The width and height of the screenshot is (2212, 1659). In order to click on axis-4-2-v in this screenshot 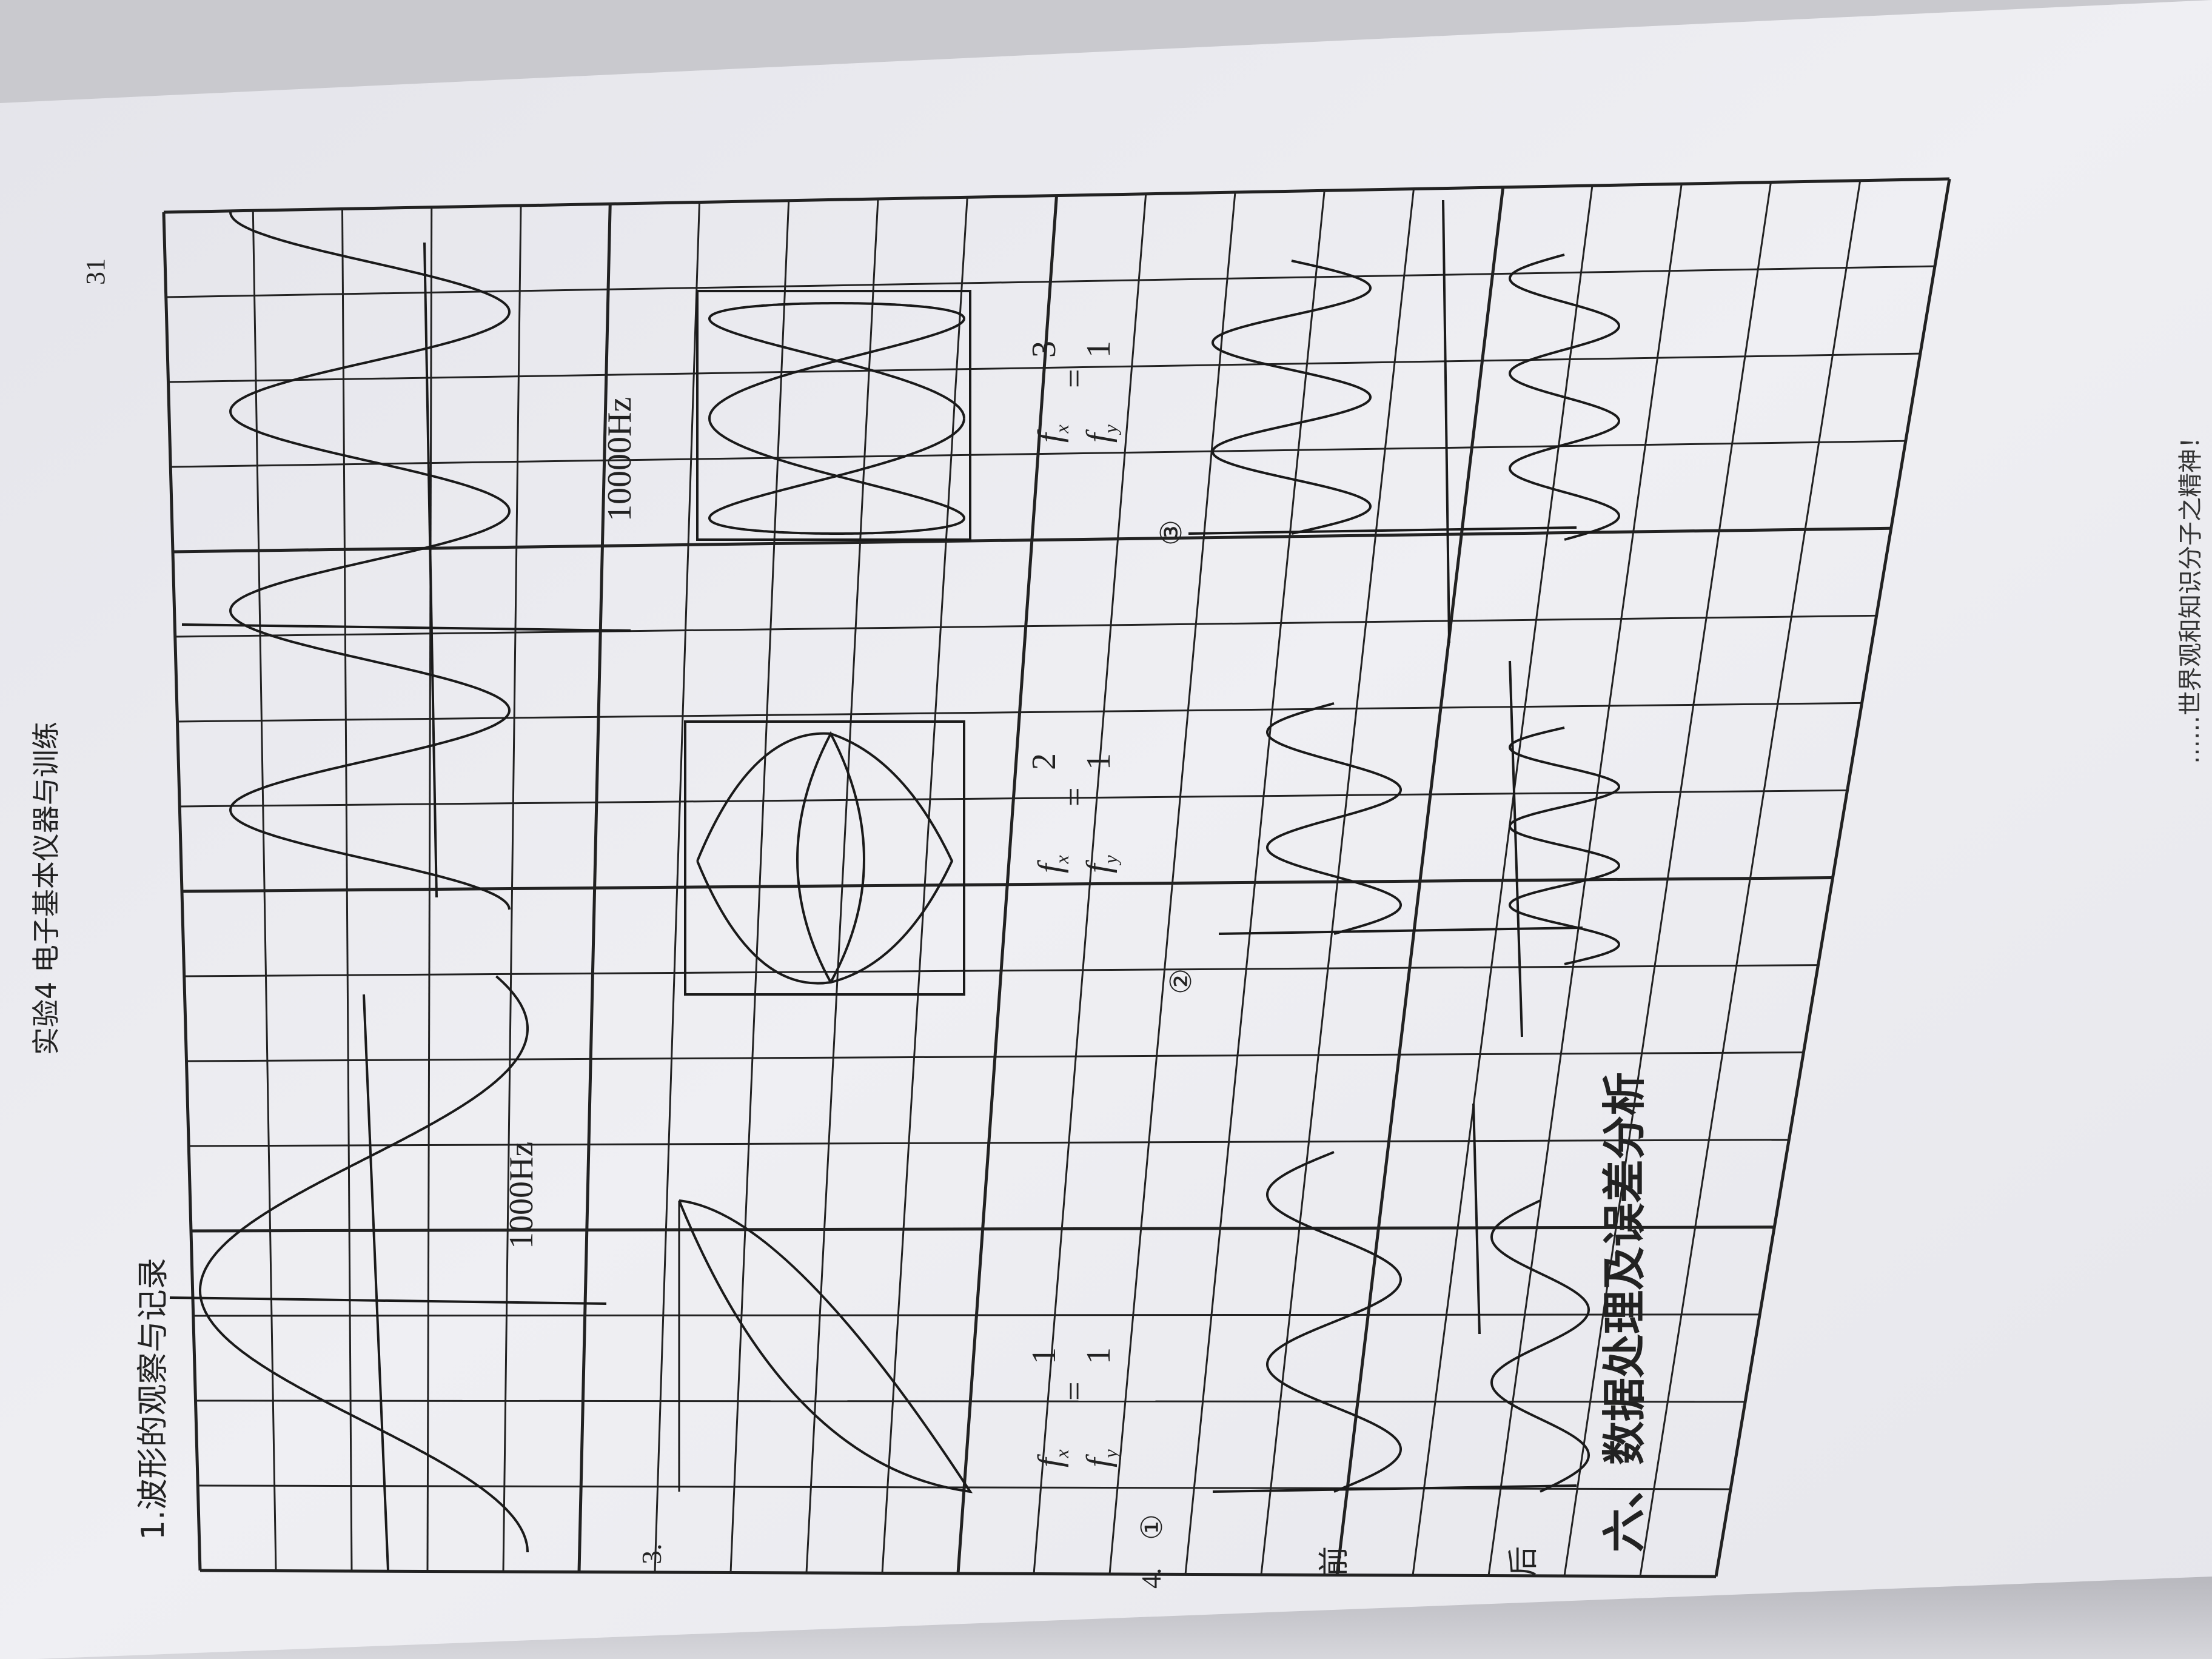, I will do `click(1516, 849)`.